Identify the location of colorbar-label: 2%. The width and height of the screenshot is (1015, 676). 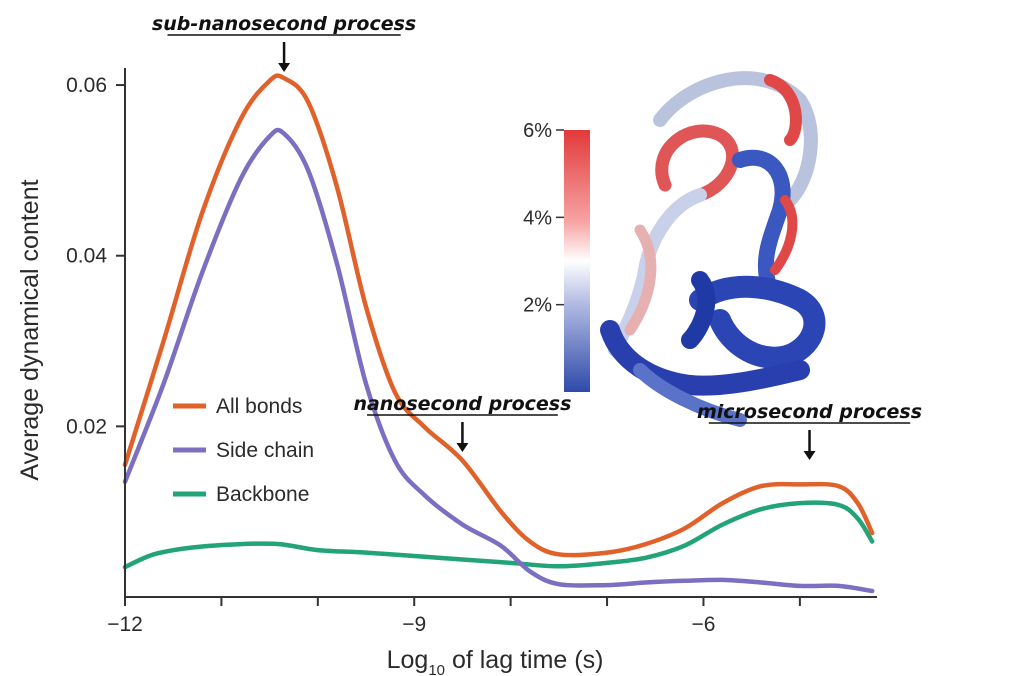
(537, 306).